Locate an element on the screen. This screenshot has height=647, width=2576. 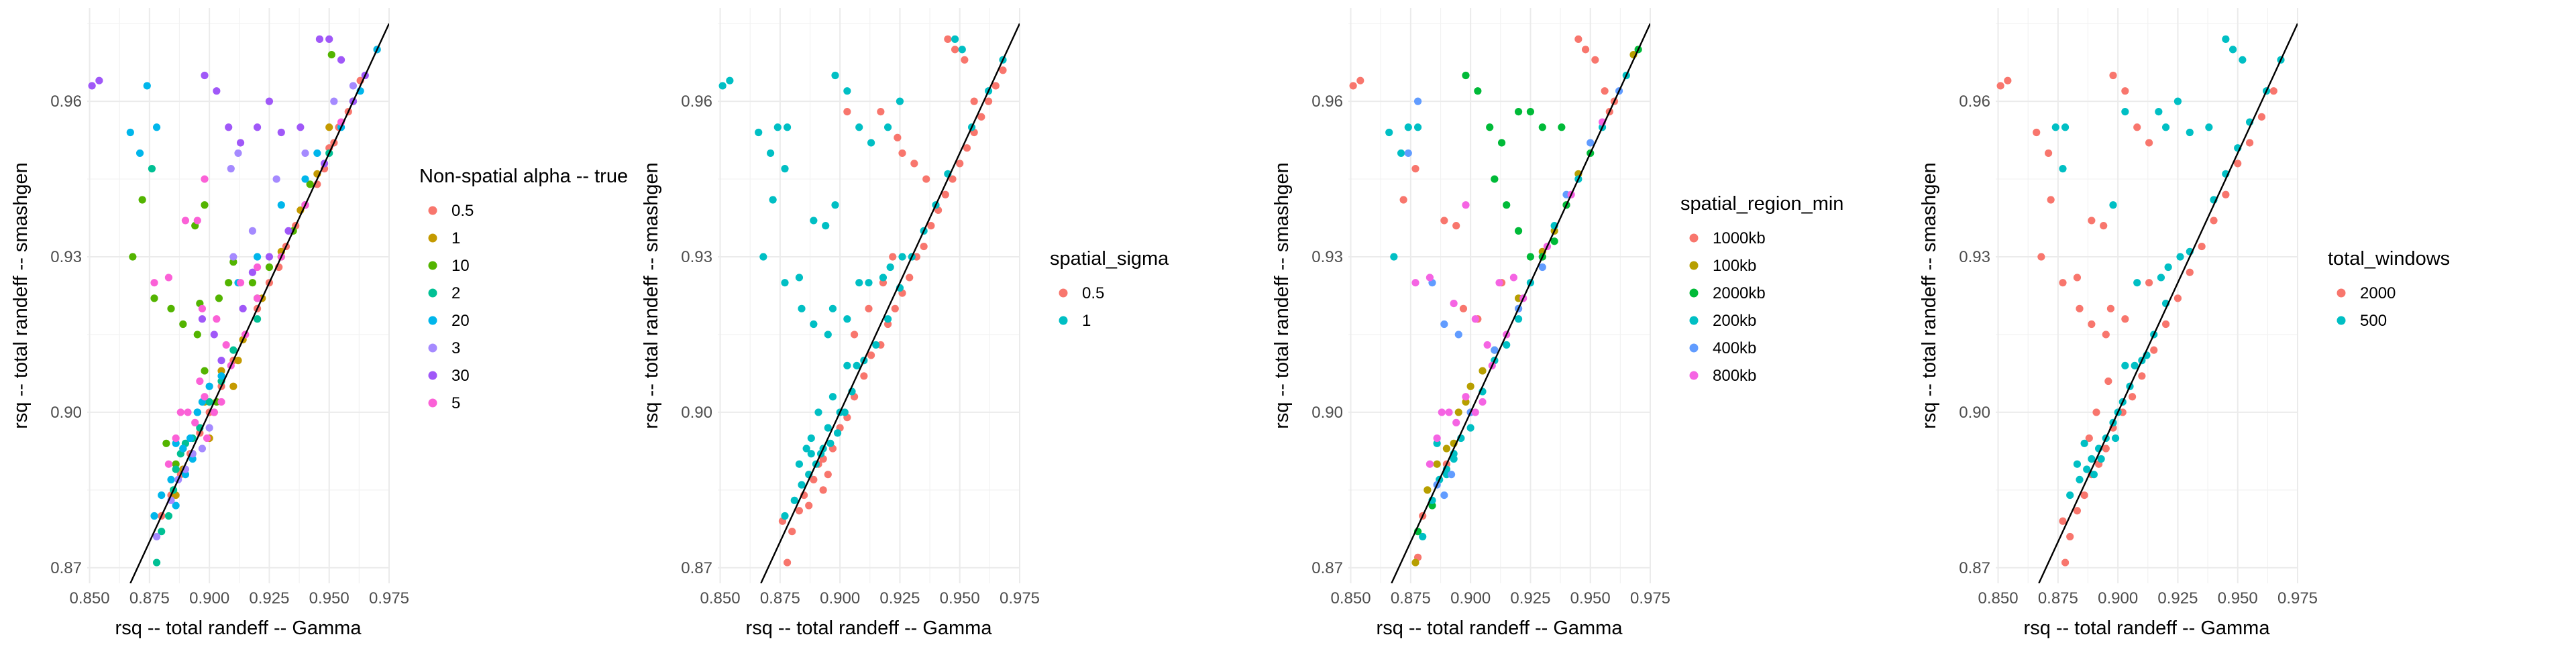
legend-title: total_windows is located at coordinates (2389, 259).